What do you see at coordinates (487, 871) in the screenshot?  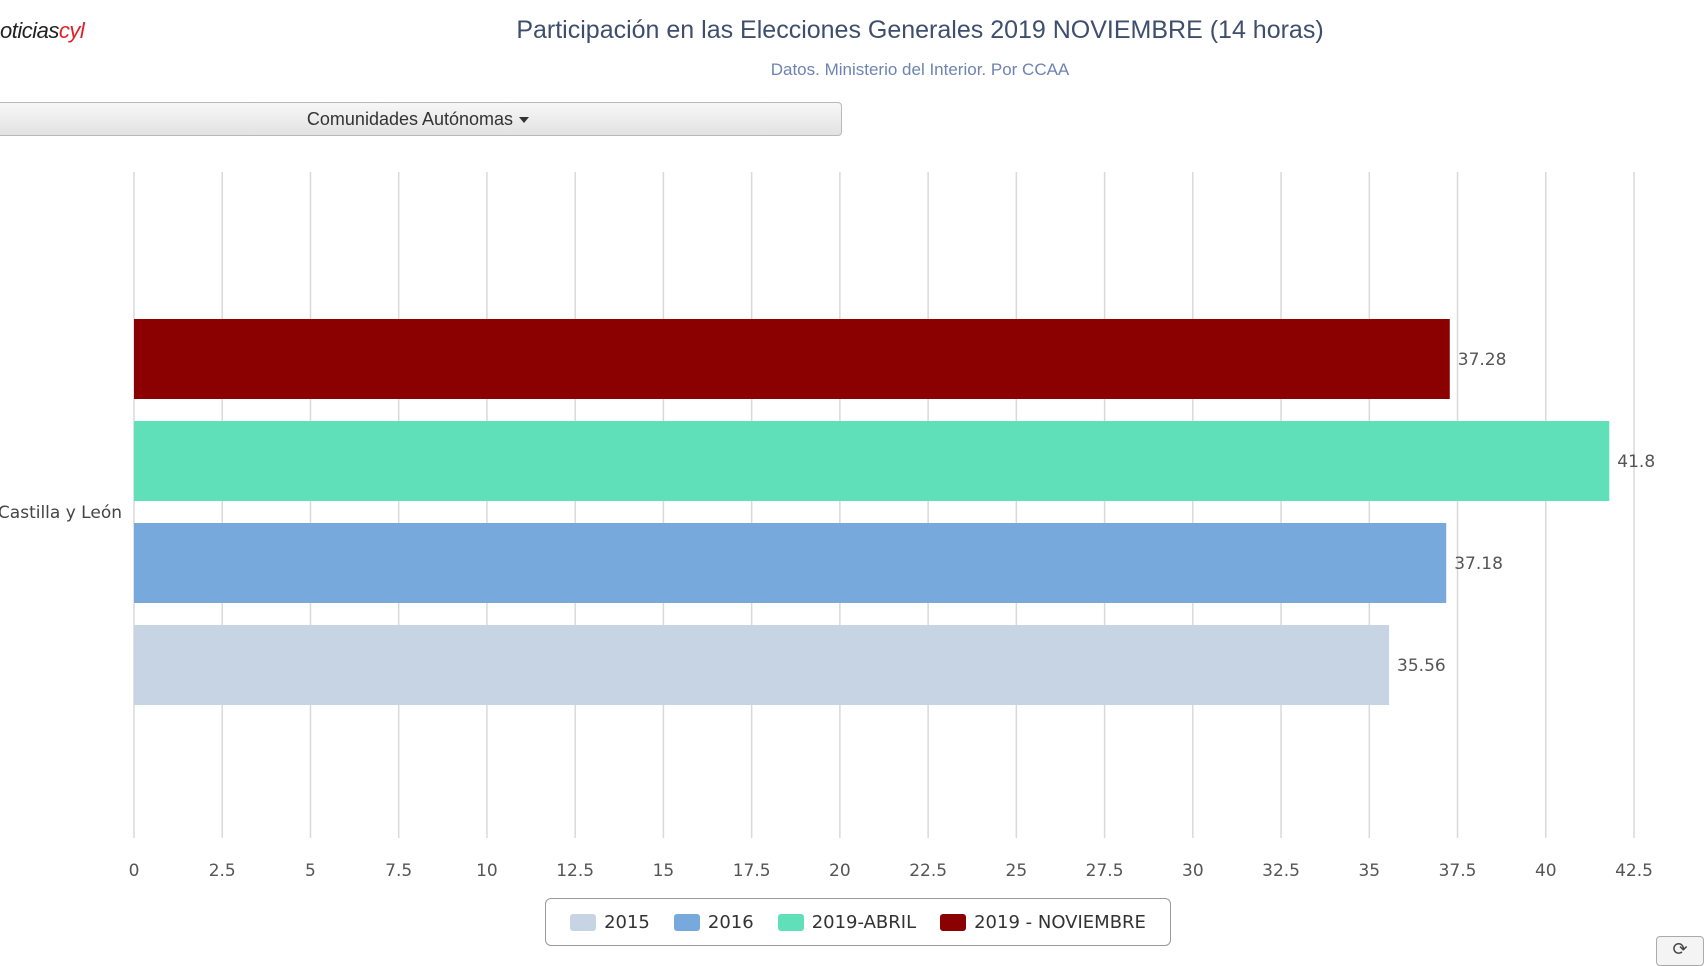 I see `x-tick-label-4: 10` at bounding box center [487, 871].